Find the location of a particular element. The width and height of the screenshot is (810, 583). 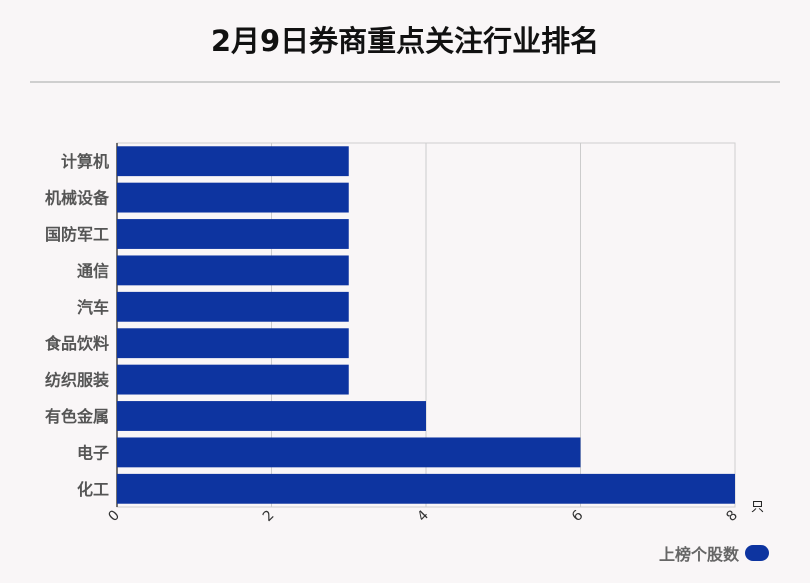

x-tick-label: 4 is located at coordinates (423, 516).